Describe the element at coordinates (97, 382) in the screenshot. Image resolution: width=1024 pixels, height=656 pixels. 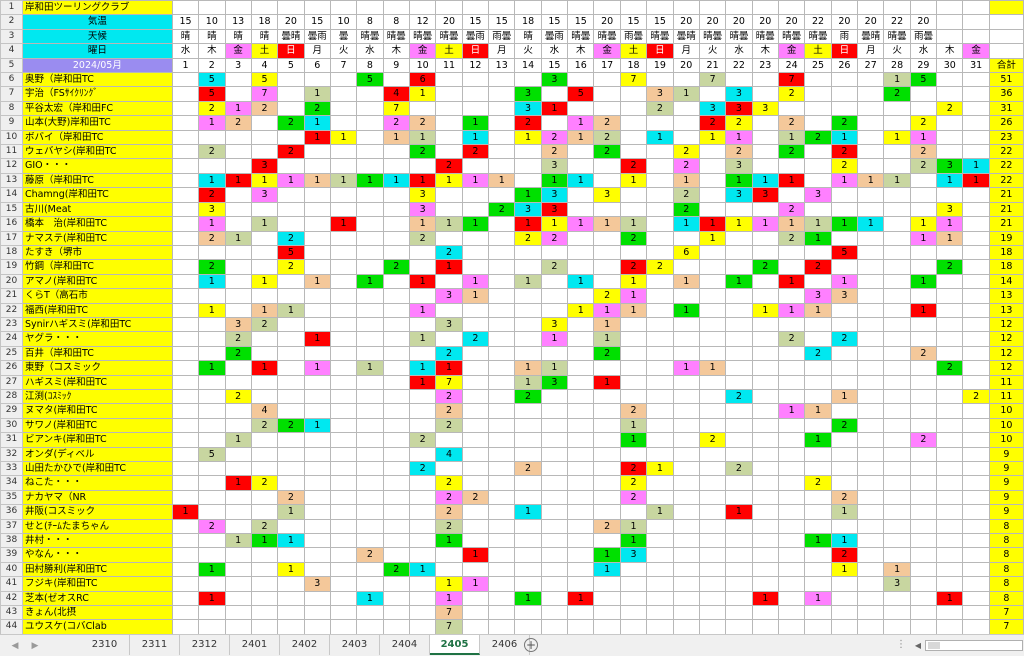
I see `member-name: ハギスミ(岸和田TC` at that location.